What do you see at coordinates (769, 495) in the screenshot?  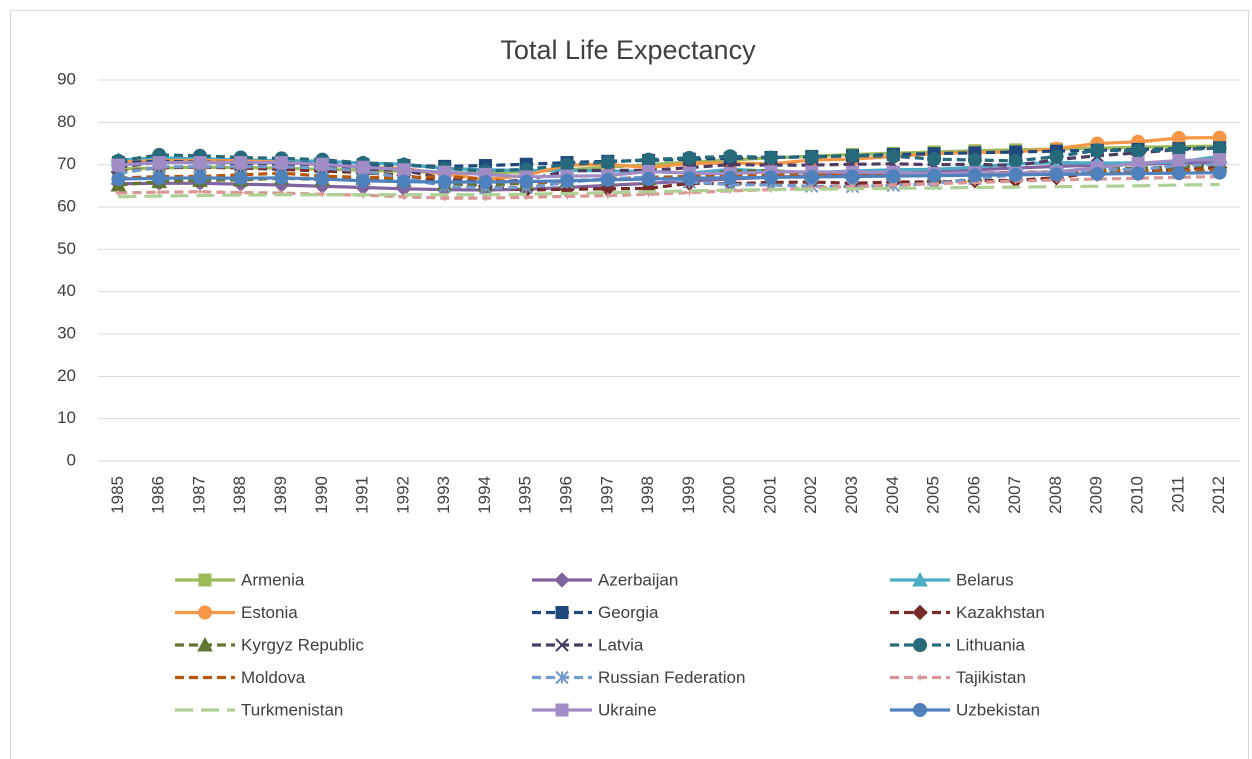 I see `x-tick-label: 2001` at bounding box center [769, 495].